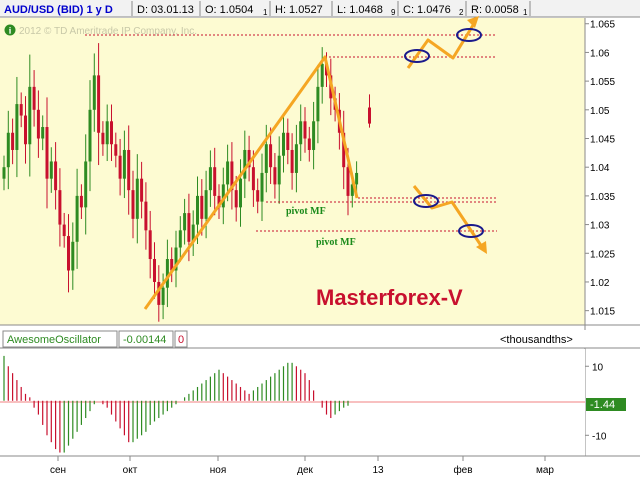 Image resolution: width=640 pixels, height=480 pixels. Describe the element at coordinates (602, 197) in the screenshot. I see `price-axis-label: 1.035` at that location.